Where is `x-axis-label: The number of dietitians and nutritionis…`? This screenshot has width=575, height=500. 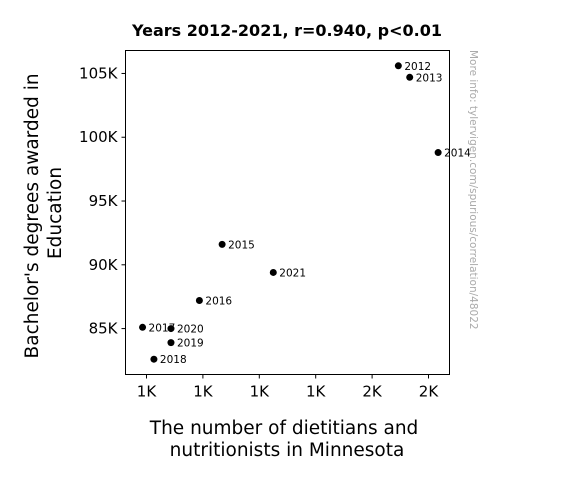
x-axis-label: The number of dietitians and nutritionis… is located at coordinates (286, 439).